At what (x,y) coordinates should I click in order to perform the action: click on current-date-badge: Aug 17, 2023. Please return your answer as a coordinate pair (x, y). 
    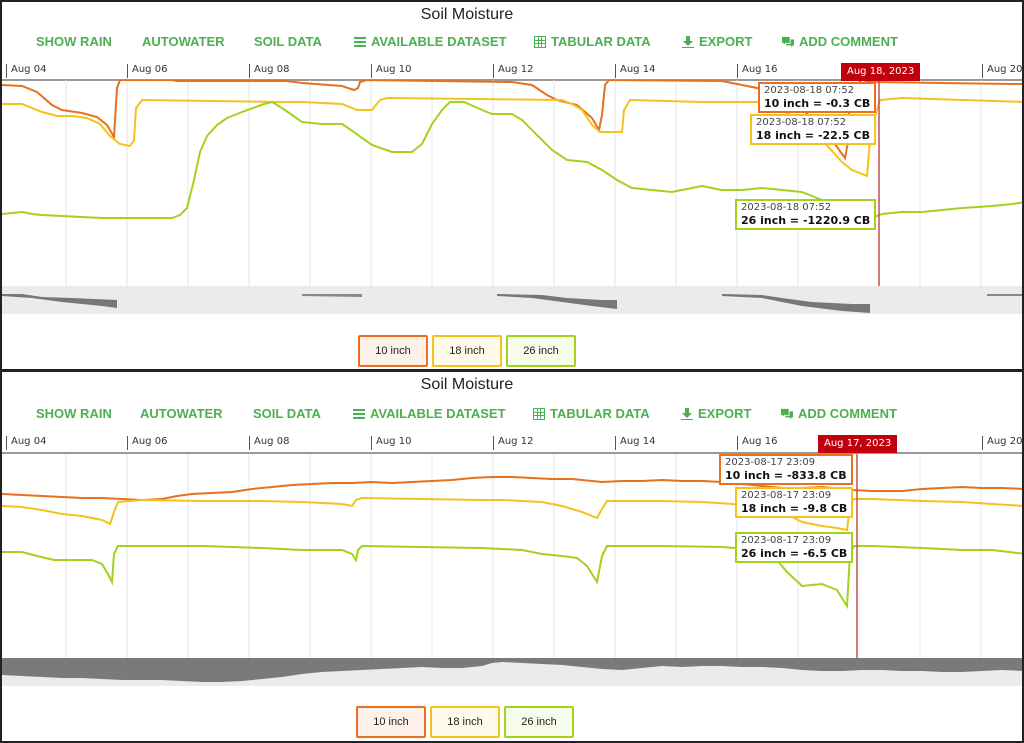
    Looking at the image, I should click on (858, 444).